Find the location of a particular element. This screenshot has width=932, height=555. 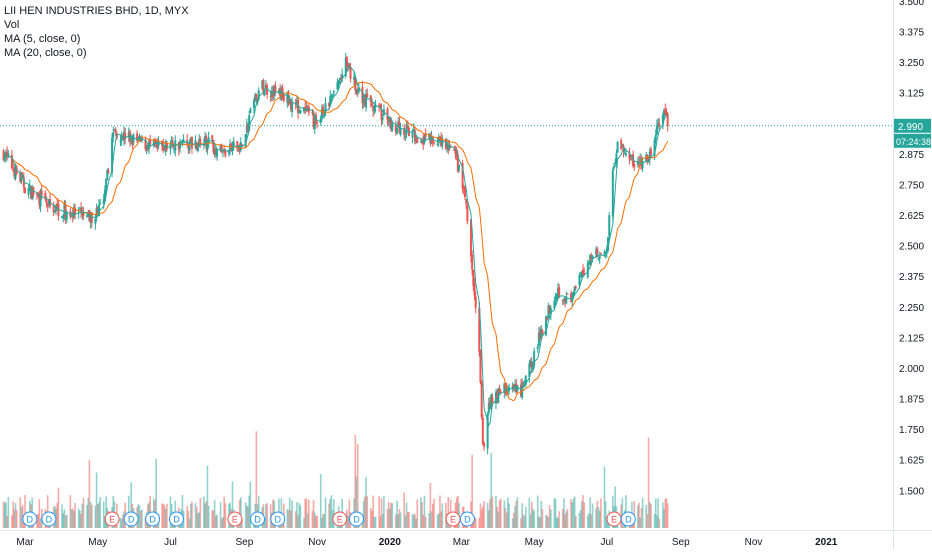

y-tick-label: 2.875 is located at coordinates (911, 155).